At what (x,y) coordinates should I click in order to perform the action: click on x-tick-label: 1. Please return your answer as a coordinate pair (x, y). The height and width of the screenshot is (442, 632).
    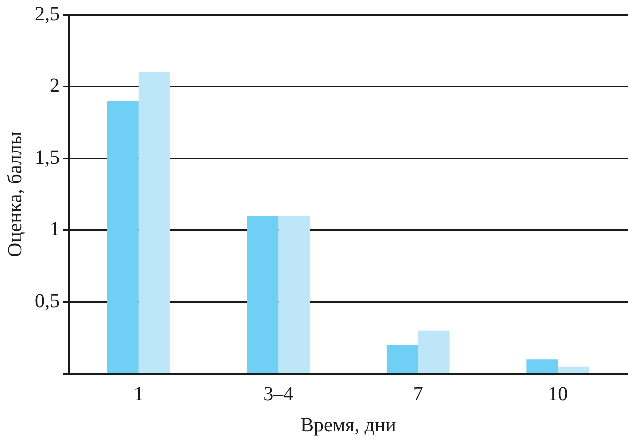
    Looking at the image, I should click on (139, 394).